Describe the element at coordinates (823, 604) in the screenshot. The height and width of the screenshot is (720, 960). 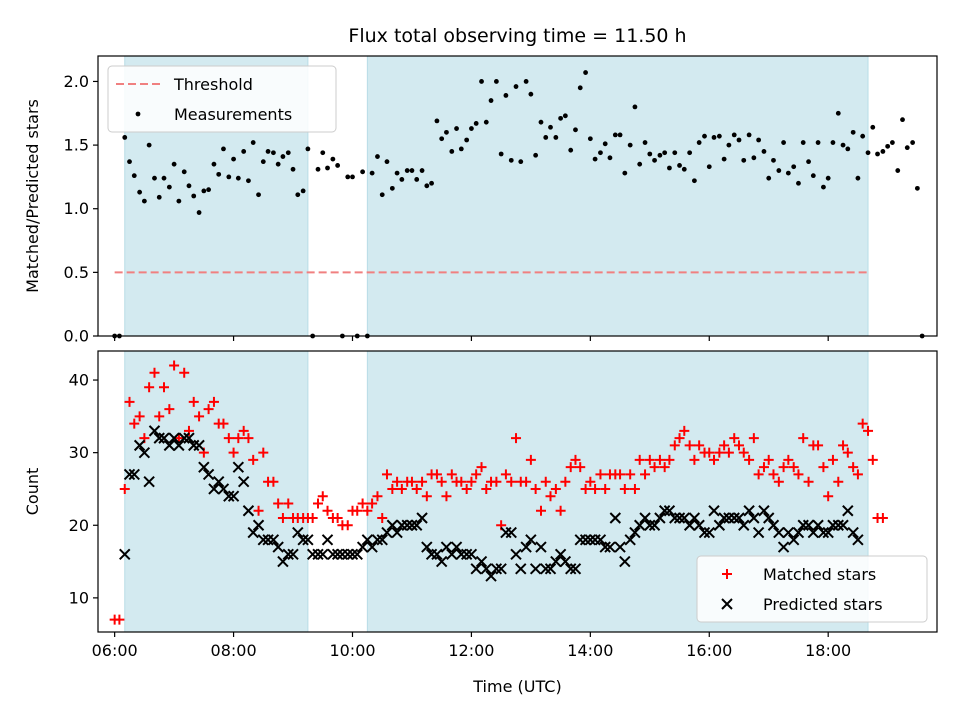
I see `legend-label: Predicted stars` at that location.